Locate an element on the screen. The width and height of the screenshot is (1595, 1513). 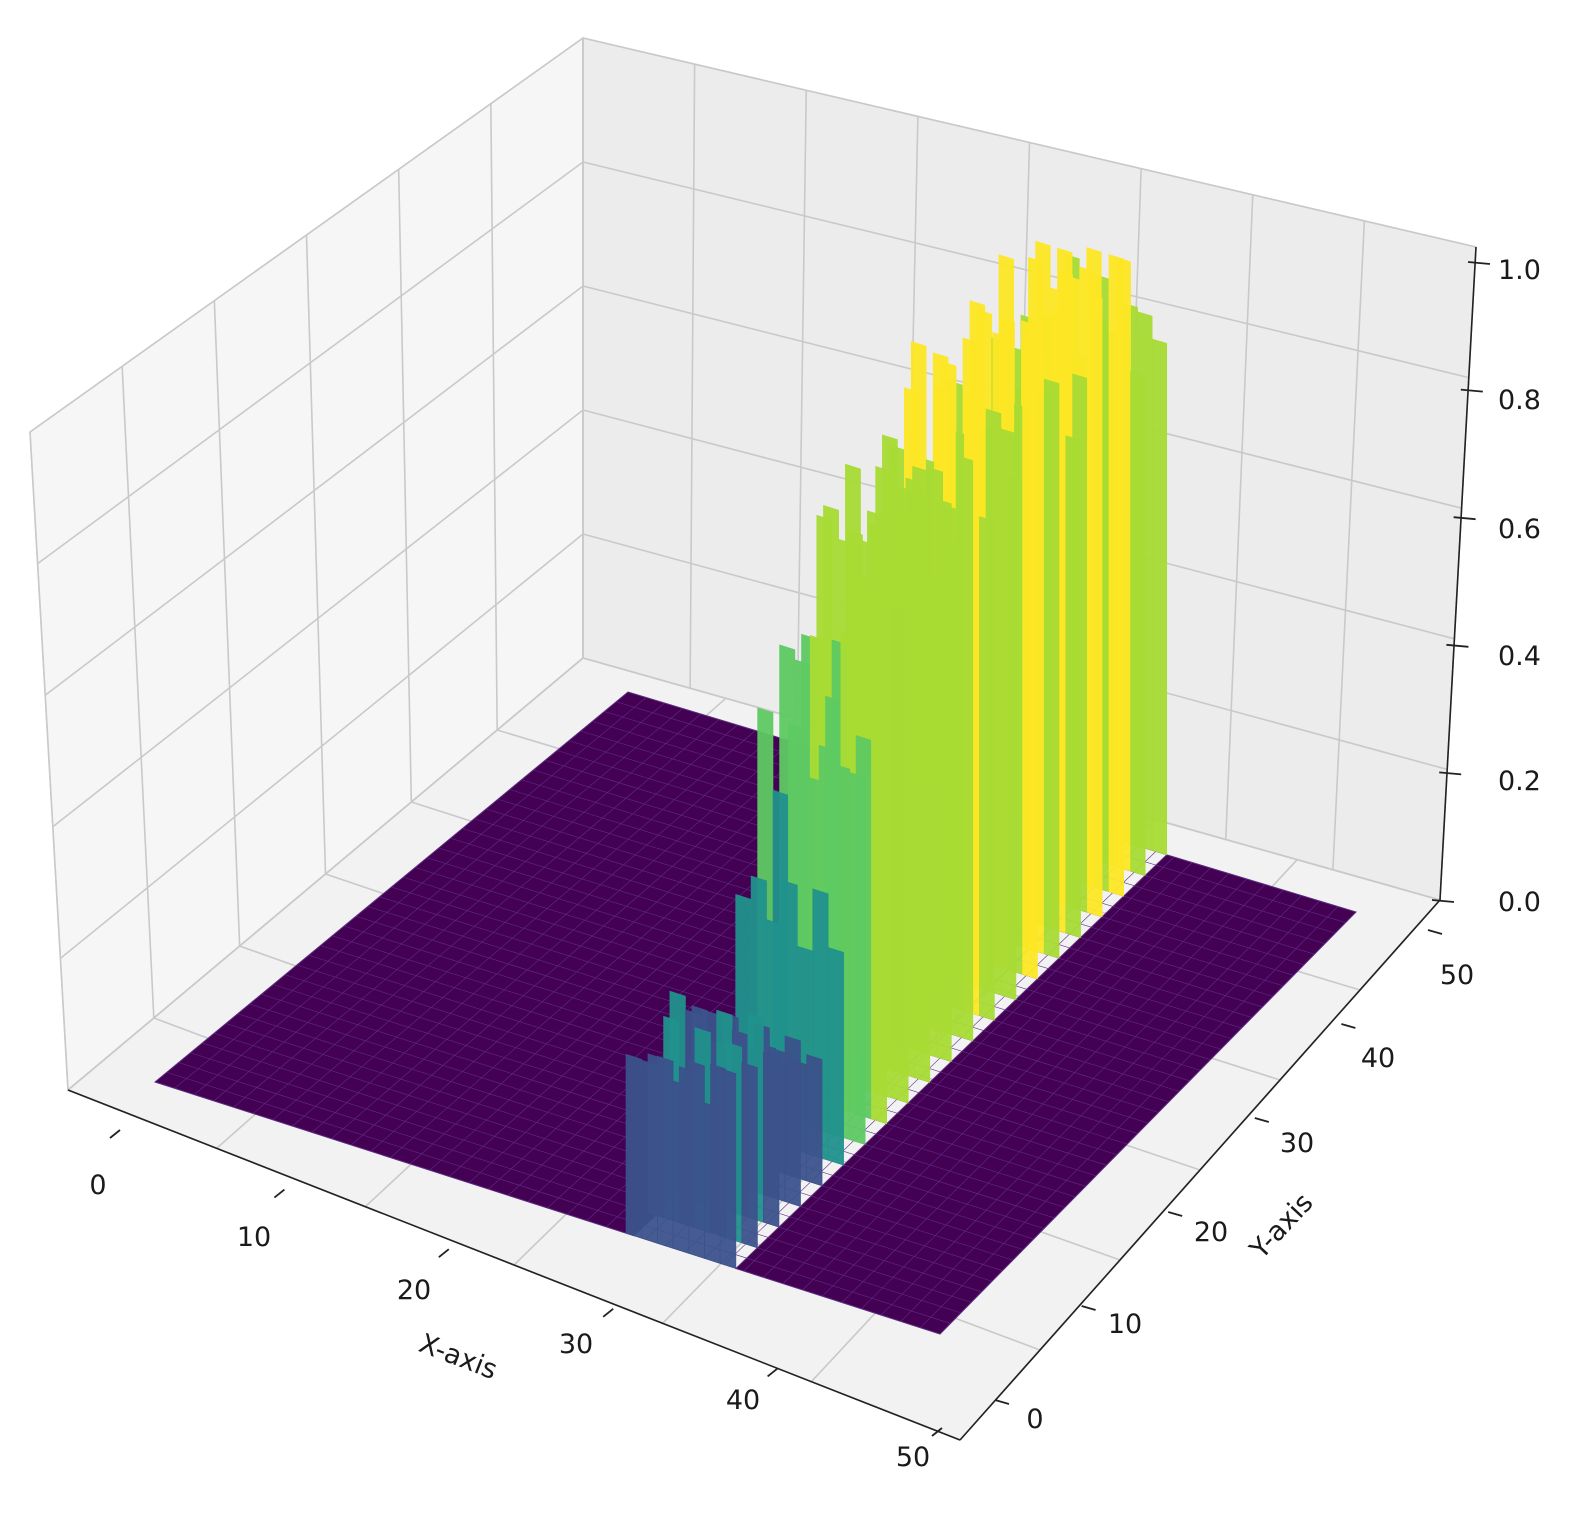
x-tick-label: 0 is located at coordinates (97, 1185).